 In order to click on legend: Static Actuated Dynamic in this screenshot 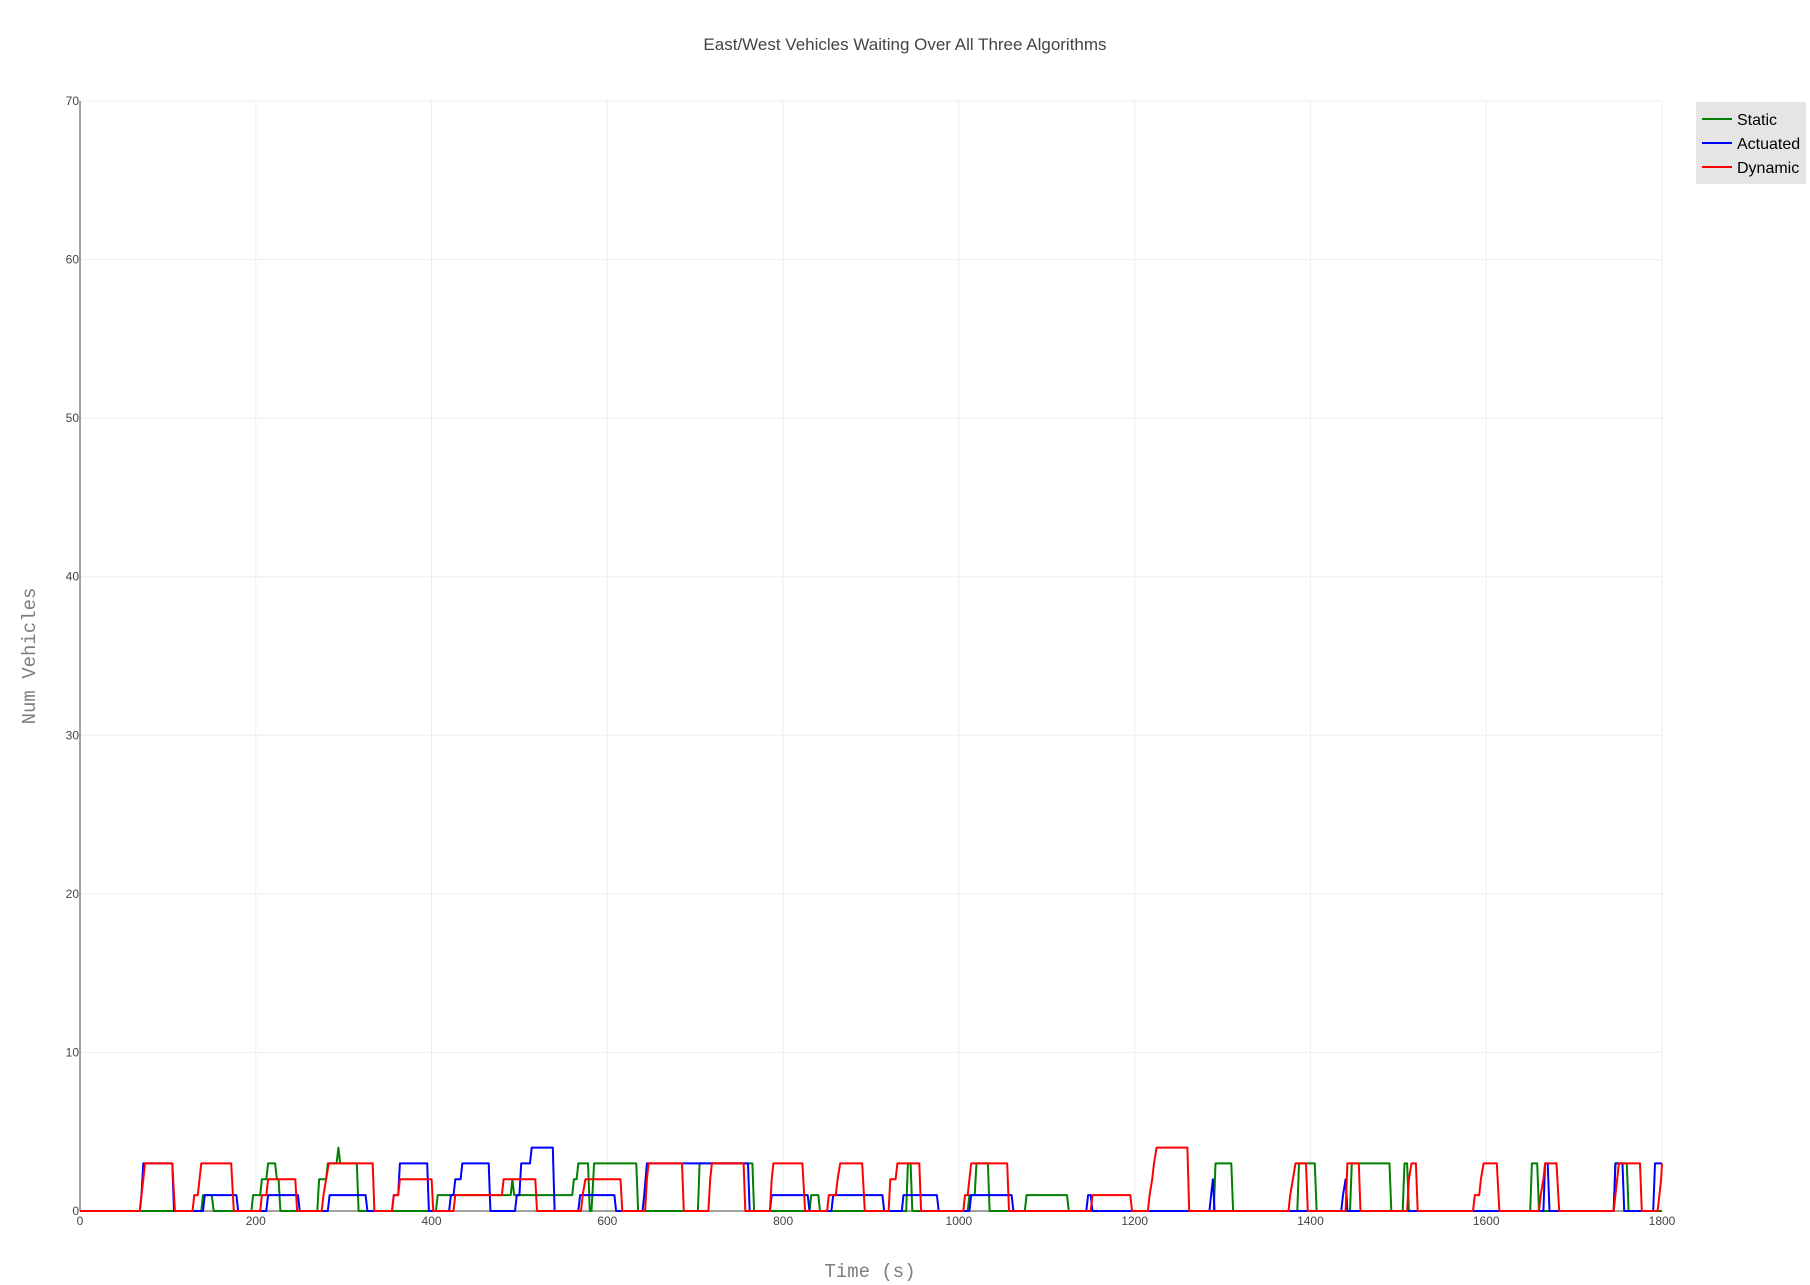, I will do `click(1751, 143)`.